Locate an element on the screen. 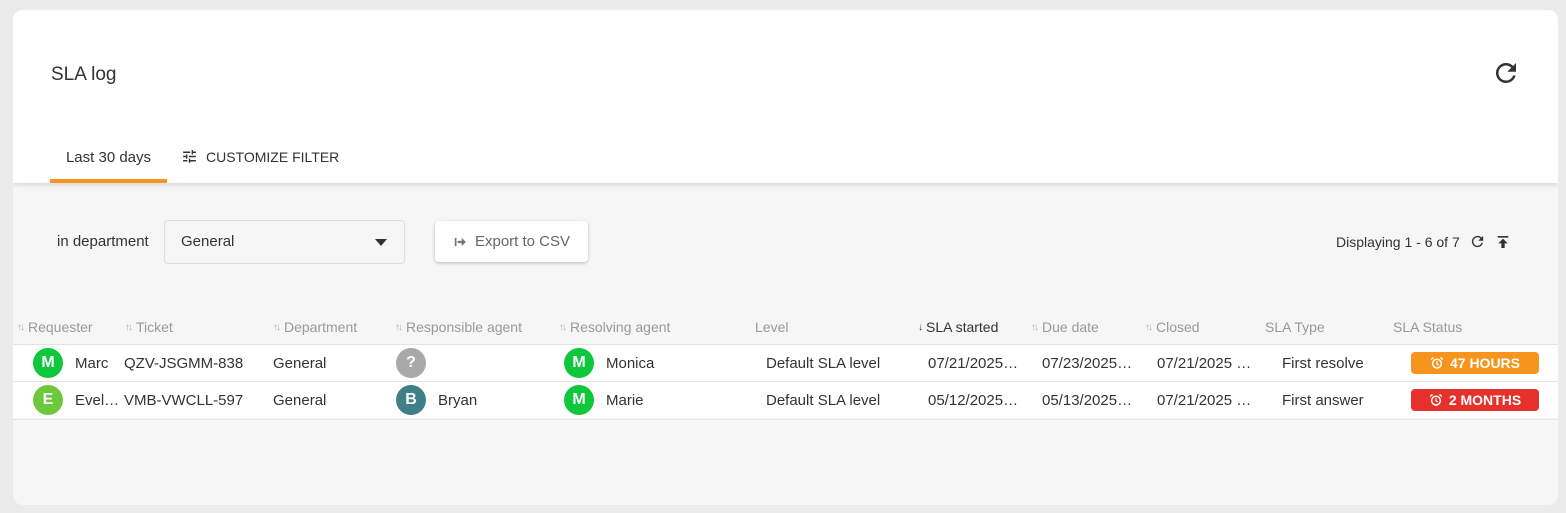  column-header-label: SLA Status is located at coordinates (1428, 327).